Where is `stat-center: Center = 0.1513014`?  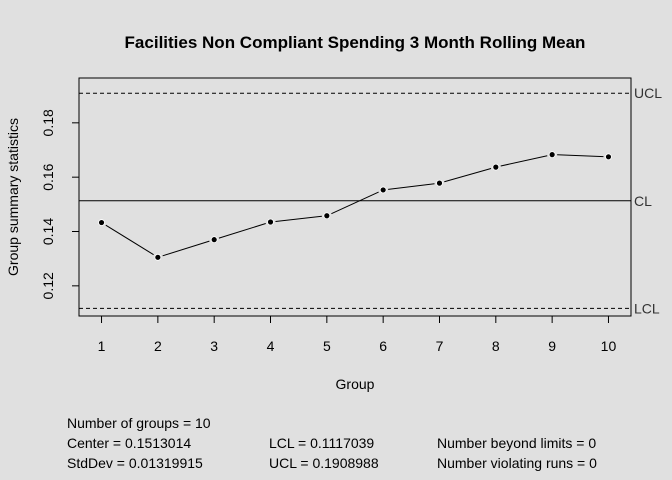
stat-center: Center = 0.1513014 is located at coordinates (129, 443).